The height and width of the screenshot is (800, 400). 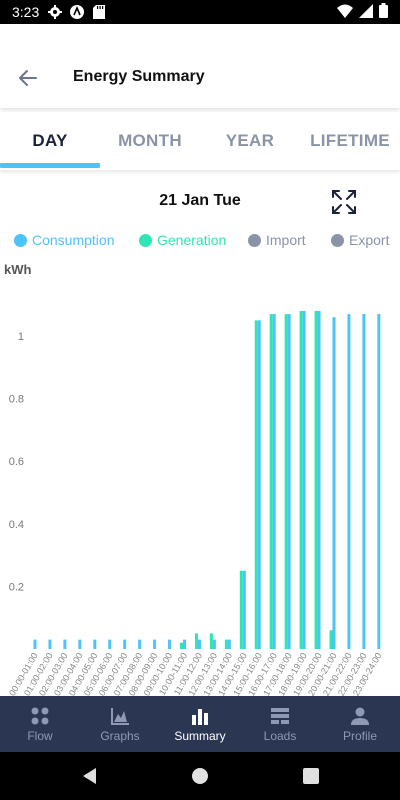 I want to click on cell-signal-icon, so click(x=366, y=12).